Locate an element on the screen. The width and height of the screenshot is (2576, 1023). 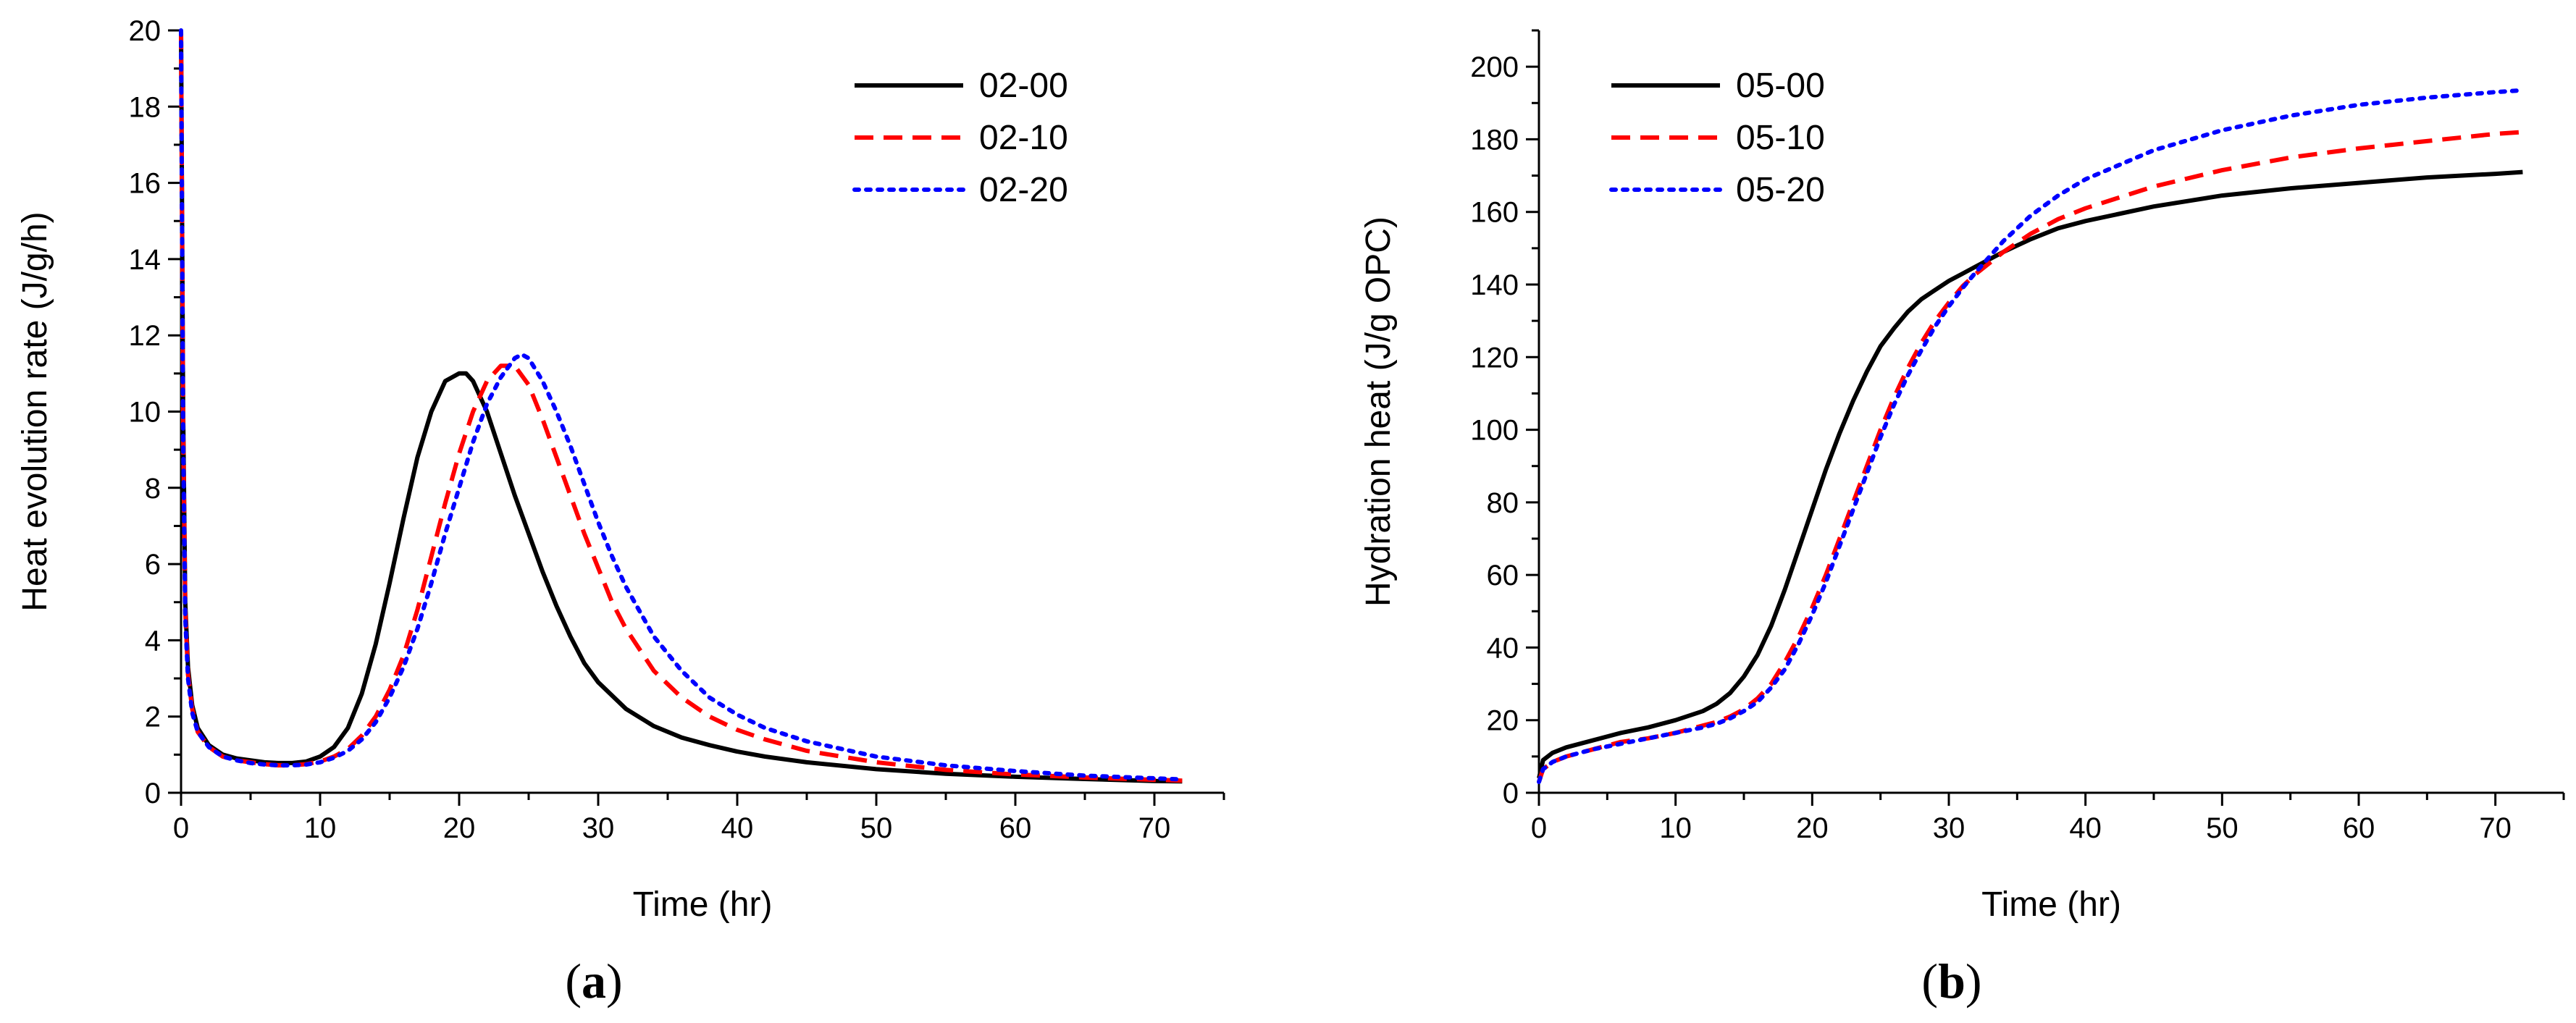
legend-label: 05-00 is located at coordinates (1780, 86).